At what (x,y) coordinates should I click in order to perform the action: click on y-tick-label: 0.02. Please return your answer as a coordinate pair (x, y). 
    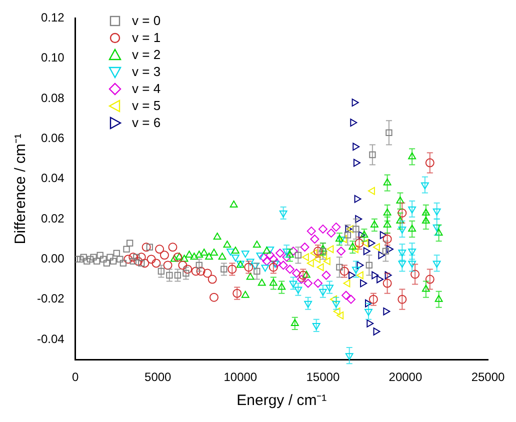
    Looking at the image, I should click on (52, 218).